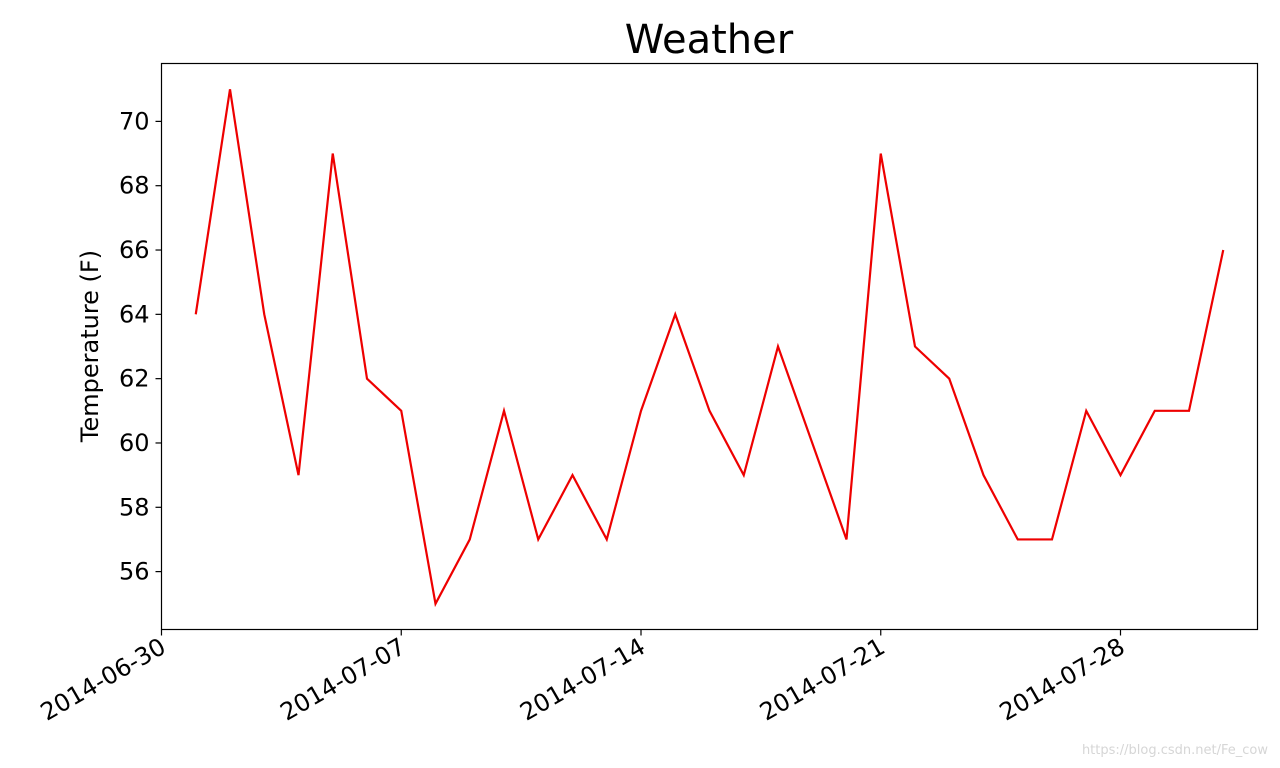 This screenshot has width=1280, height=768. What do you see at coordinates (1174, 750) in the screenshot?
I see `watermark: https://blog.csdn.net/Fe_cow` at bounding box center [1174, 750].